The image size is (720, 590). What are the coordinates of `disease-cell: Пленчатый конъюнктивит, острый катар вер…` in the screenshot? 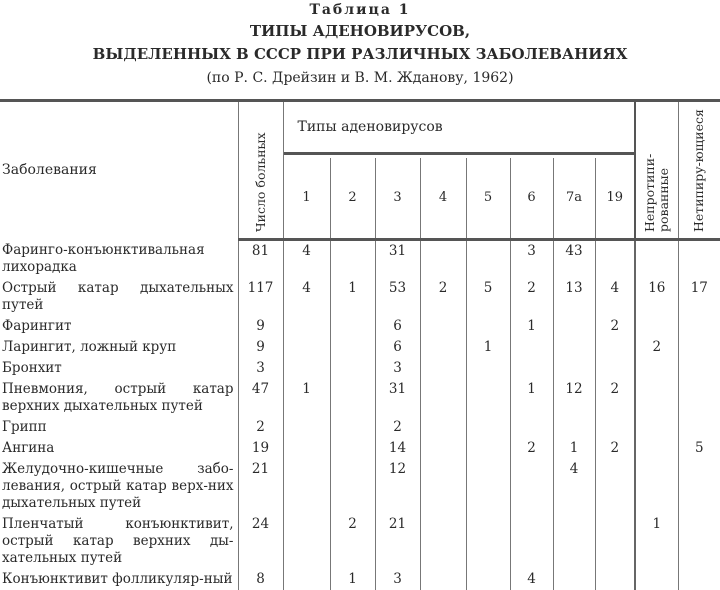 It's located at (118, 540).